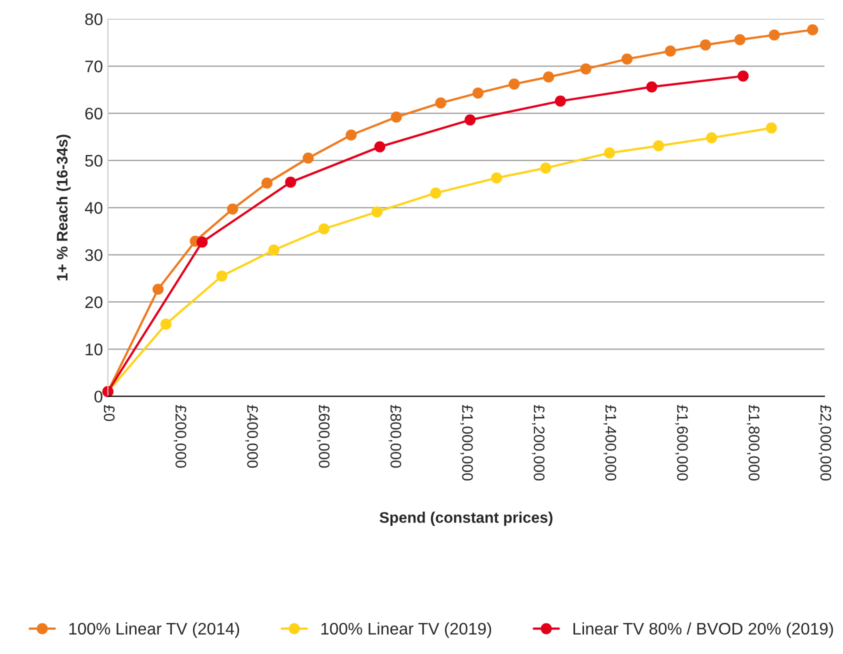  I want to click on y-tick-label: 40, so click(93, 208).